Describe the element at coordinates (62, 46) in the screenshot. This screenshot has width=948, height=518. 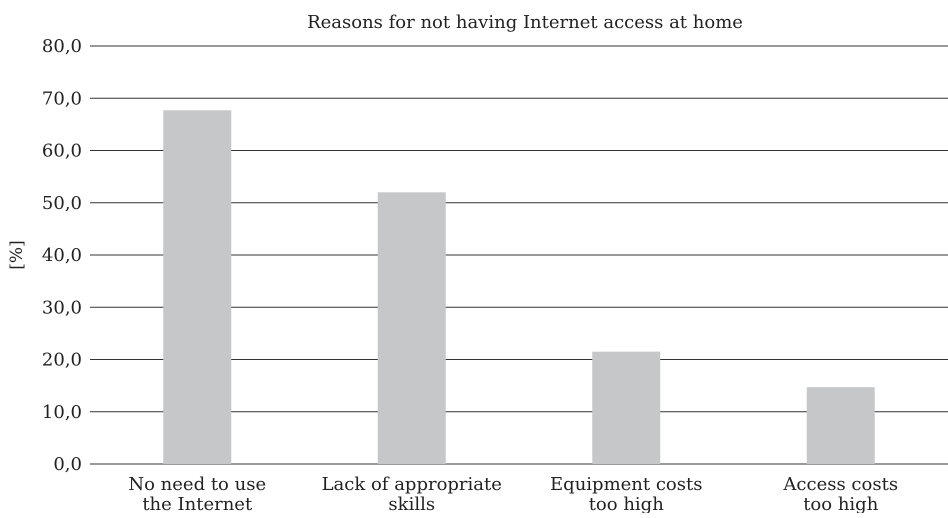
I see `y-tick-label: 80,0` at that location.